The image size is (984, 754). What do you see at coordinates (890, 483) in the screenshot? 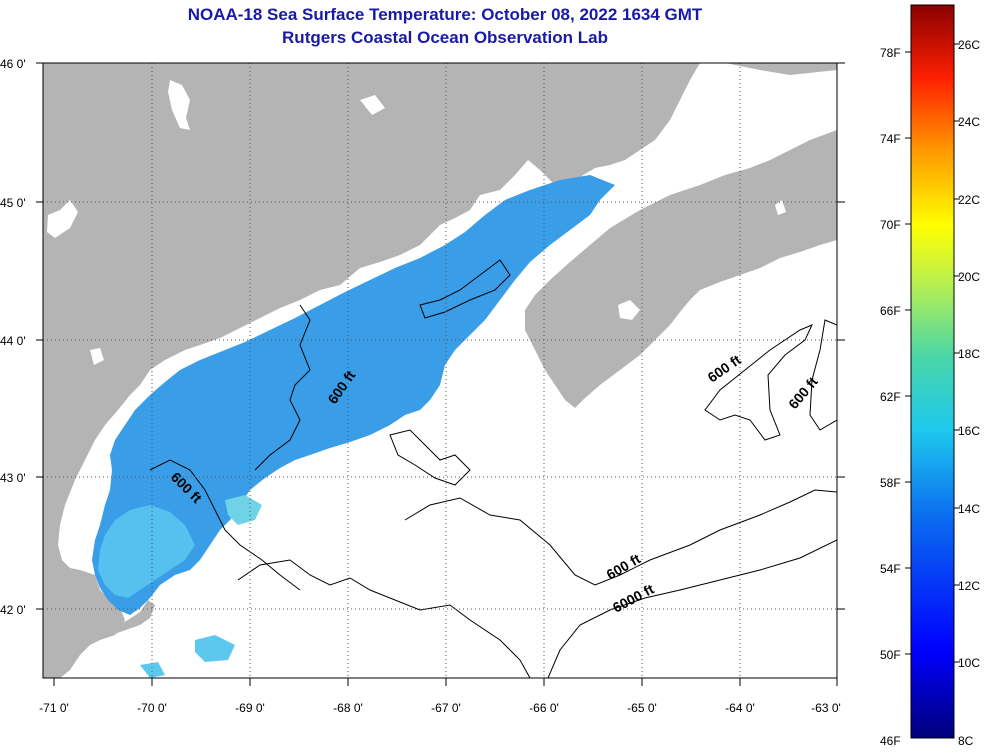
I see `colorbar-f-label: 58F` at bounding box center [890, 483].